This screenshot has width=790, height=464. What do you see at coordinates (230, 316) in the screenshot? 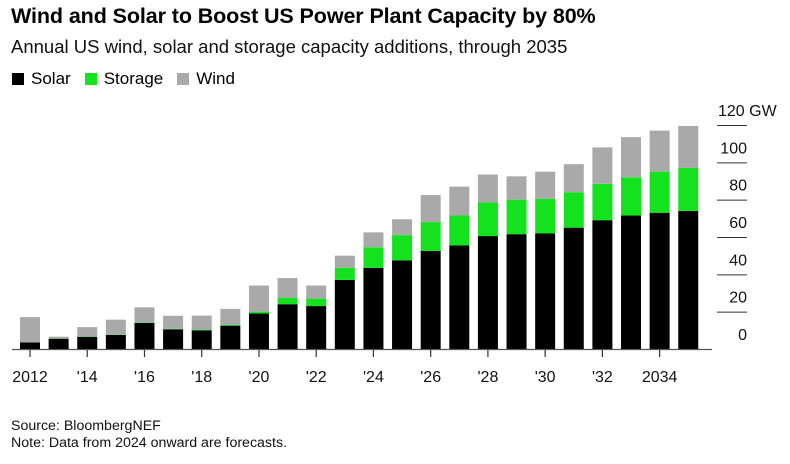
I see `bar-wind-2019` at bounding box center [230, 316].